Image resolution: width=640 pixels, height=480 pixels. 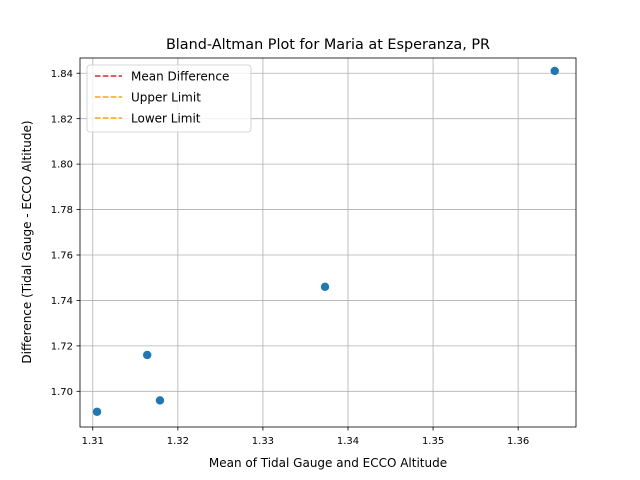 I want to click on y-tick-label: 1.74, so click(x=62, y=301).